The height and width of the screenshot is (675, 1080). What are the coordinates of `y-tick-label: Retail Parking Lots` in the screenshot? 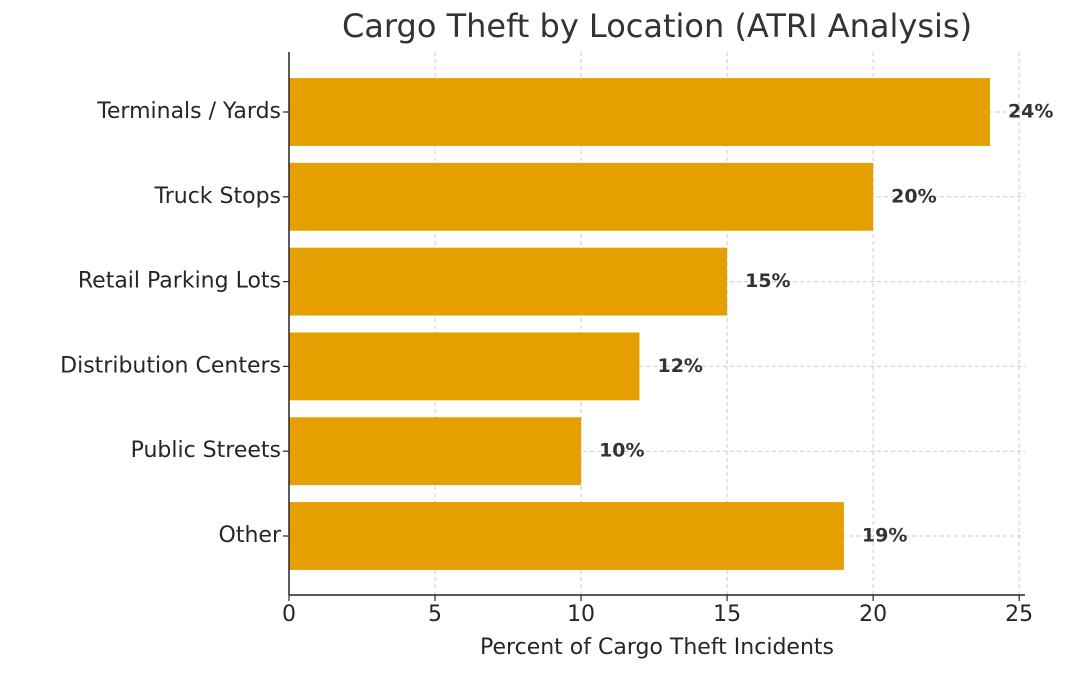 It's located at (179, 281).